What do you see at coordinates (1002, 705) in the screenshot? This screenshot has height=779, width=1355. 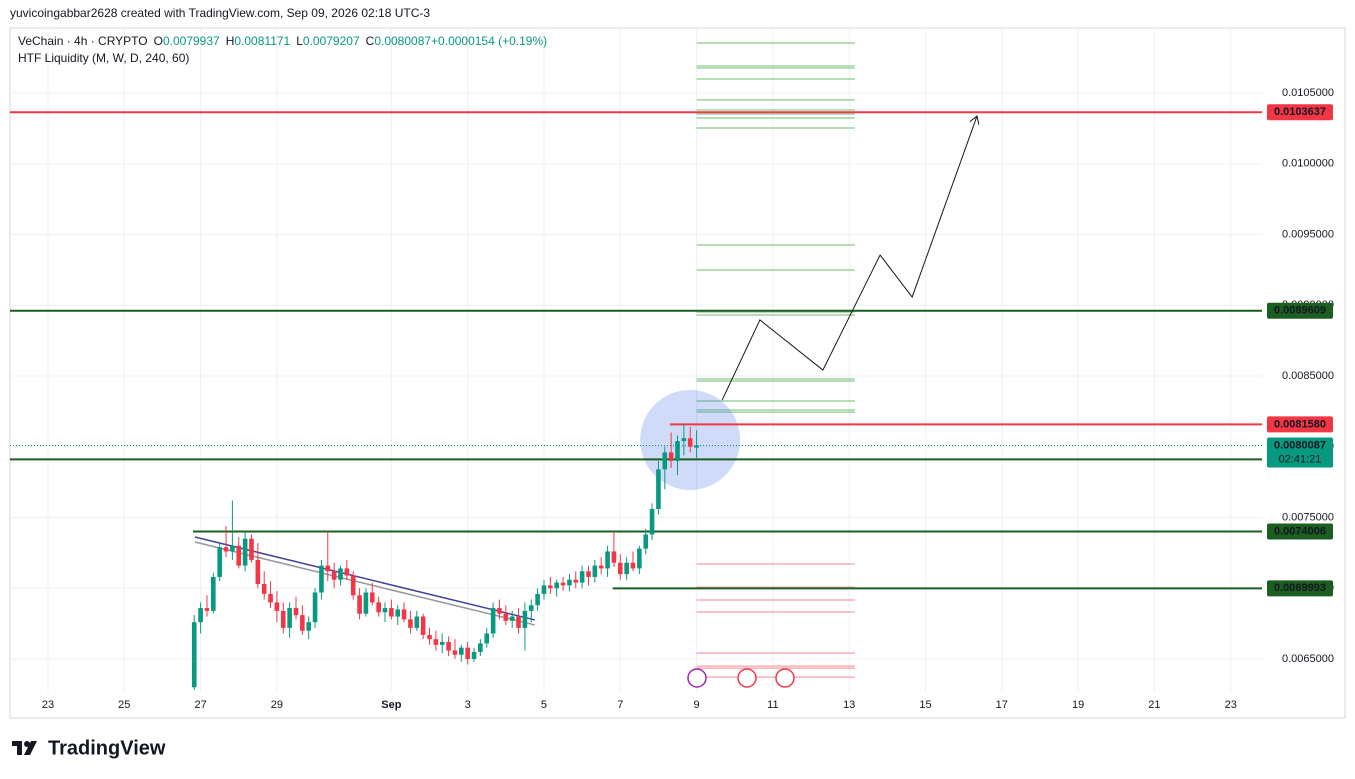 I see `x-tick-label: 17` at bounding box center [1002, 705].